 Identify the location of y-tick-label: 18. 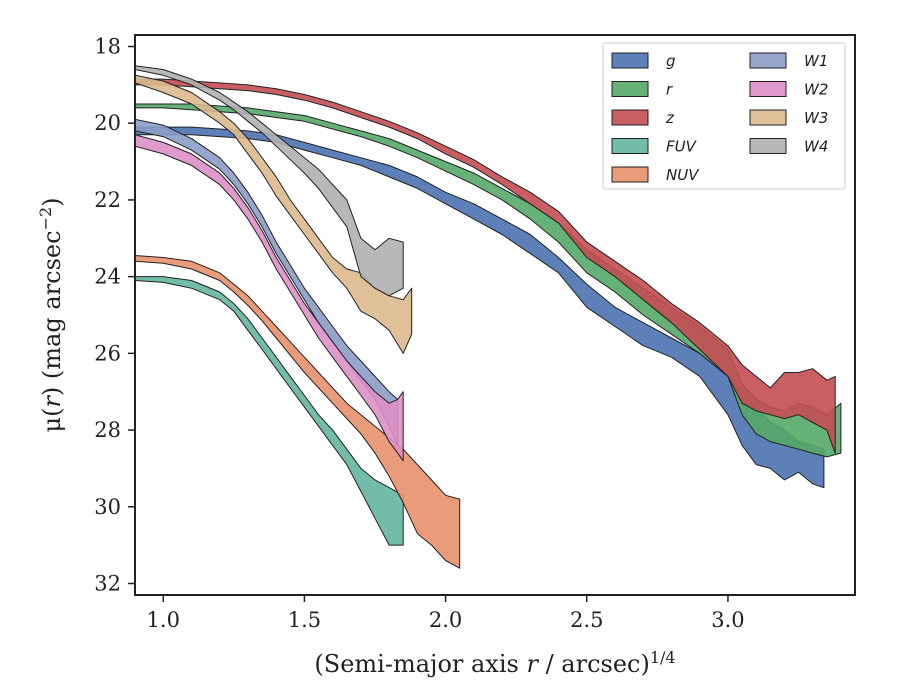
(107, 47).